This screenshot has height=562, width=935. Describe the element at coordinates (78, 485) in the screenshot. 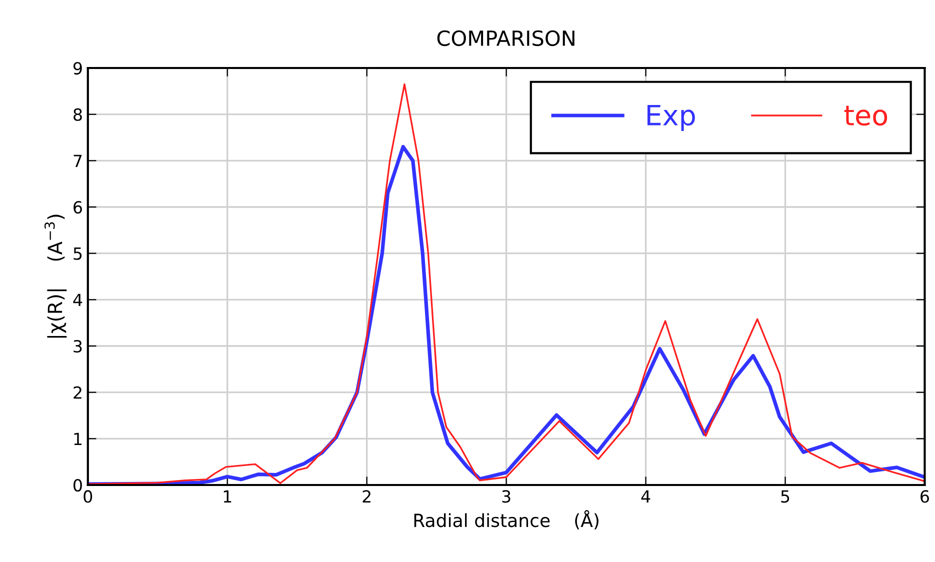

I see `y-tick-label: 0` at that location.